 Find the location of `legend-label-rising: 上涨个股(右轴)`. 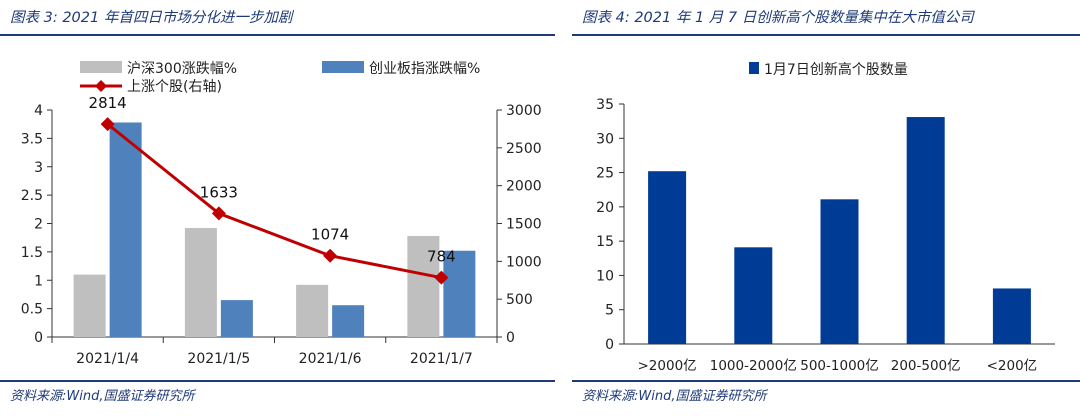

legend-label-rising: 上涨个股(右轴) is located at coordinates (174, 87).